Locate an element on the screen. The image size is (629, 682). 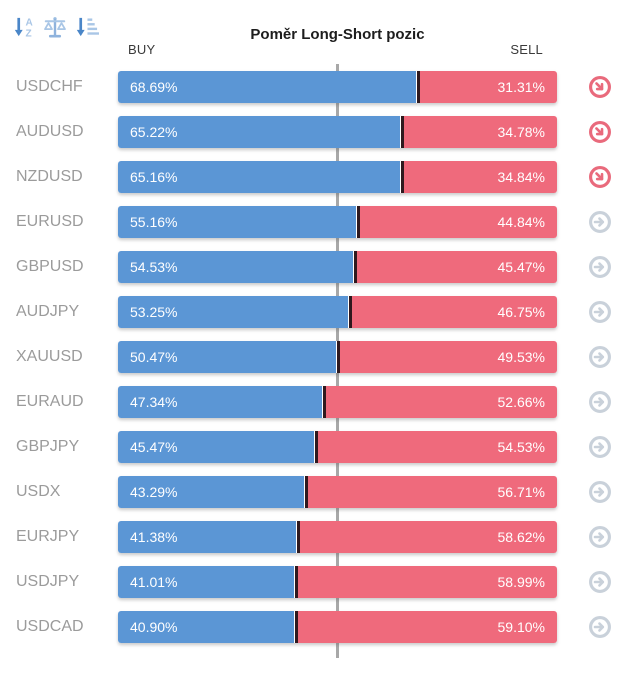
buy-percentage: 43.29% is located at coordinates (154, 491).